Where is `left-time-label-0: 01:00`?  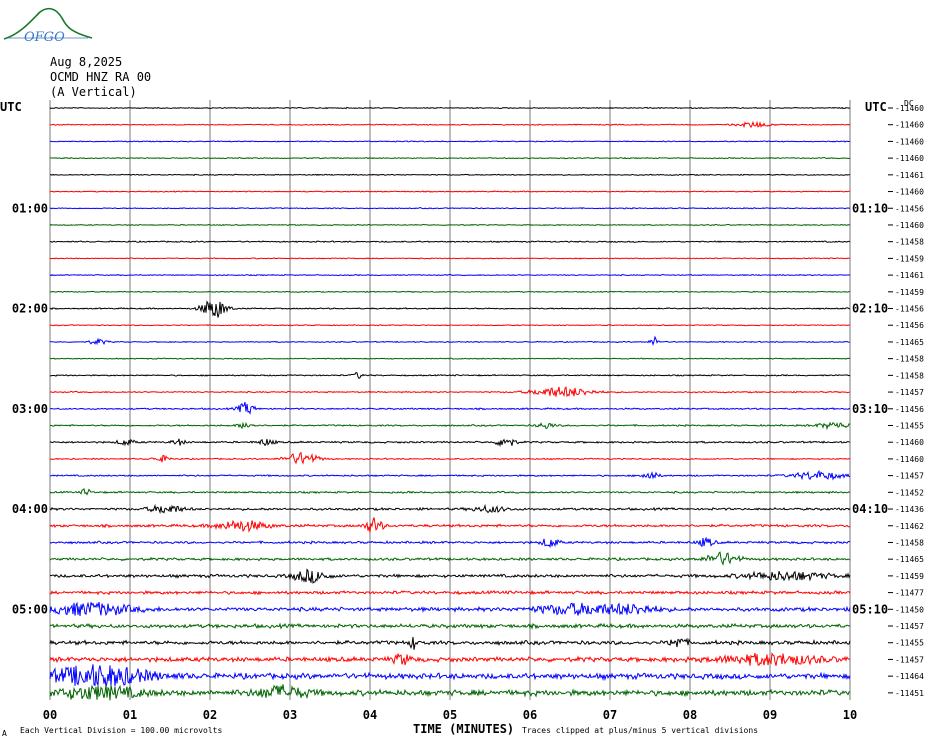 left-time-label-0: 01:00 is located at coordinates (30, 208).